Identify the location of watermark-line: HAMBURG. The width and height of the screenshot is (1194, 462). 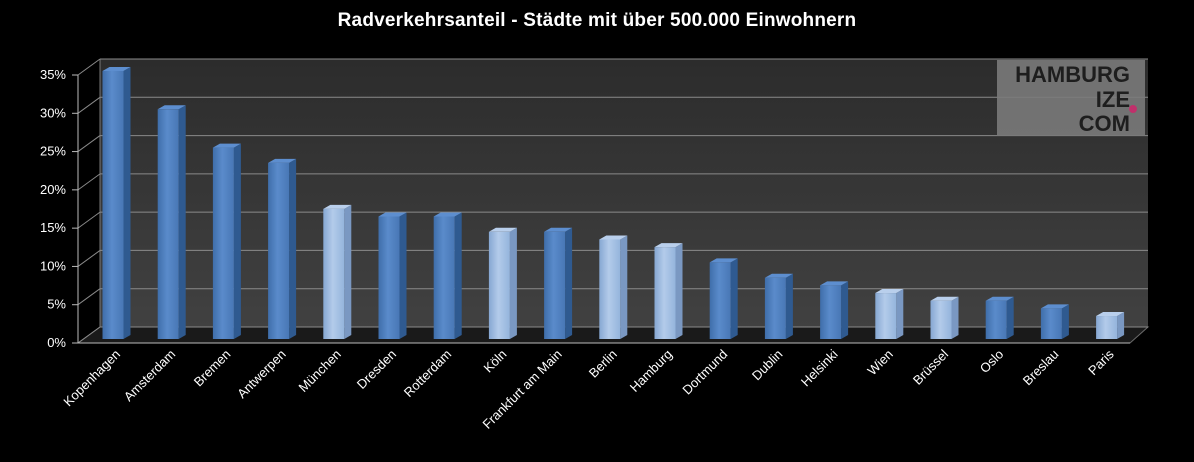
(1072, 74).